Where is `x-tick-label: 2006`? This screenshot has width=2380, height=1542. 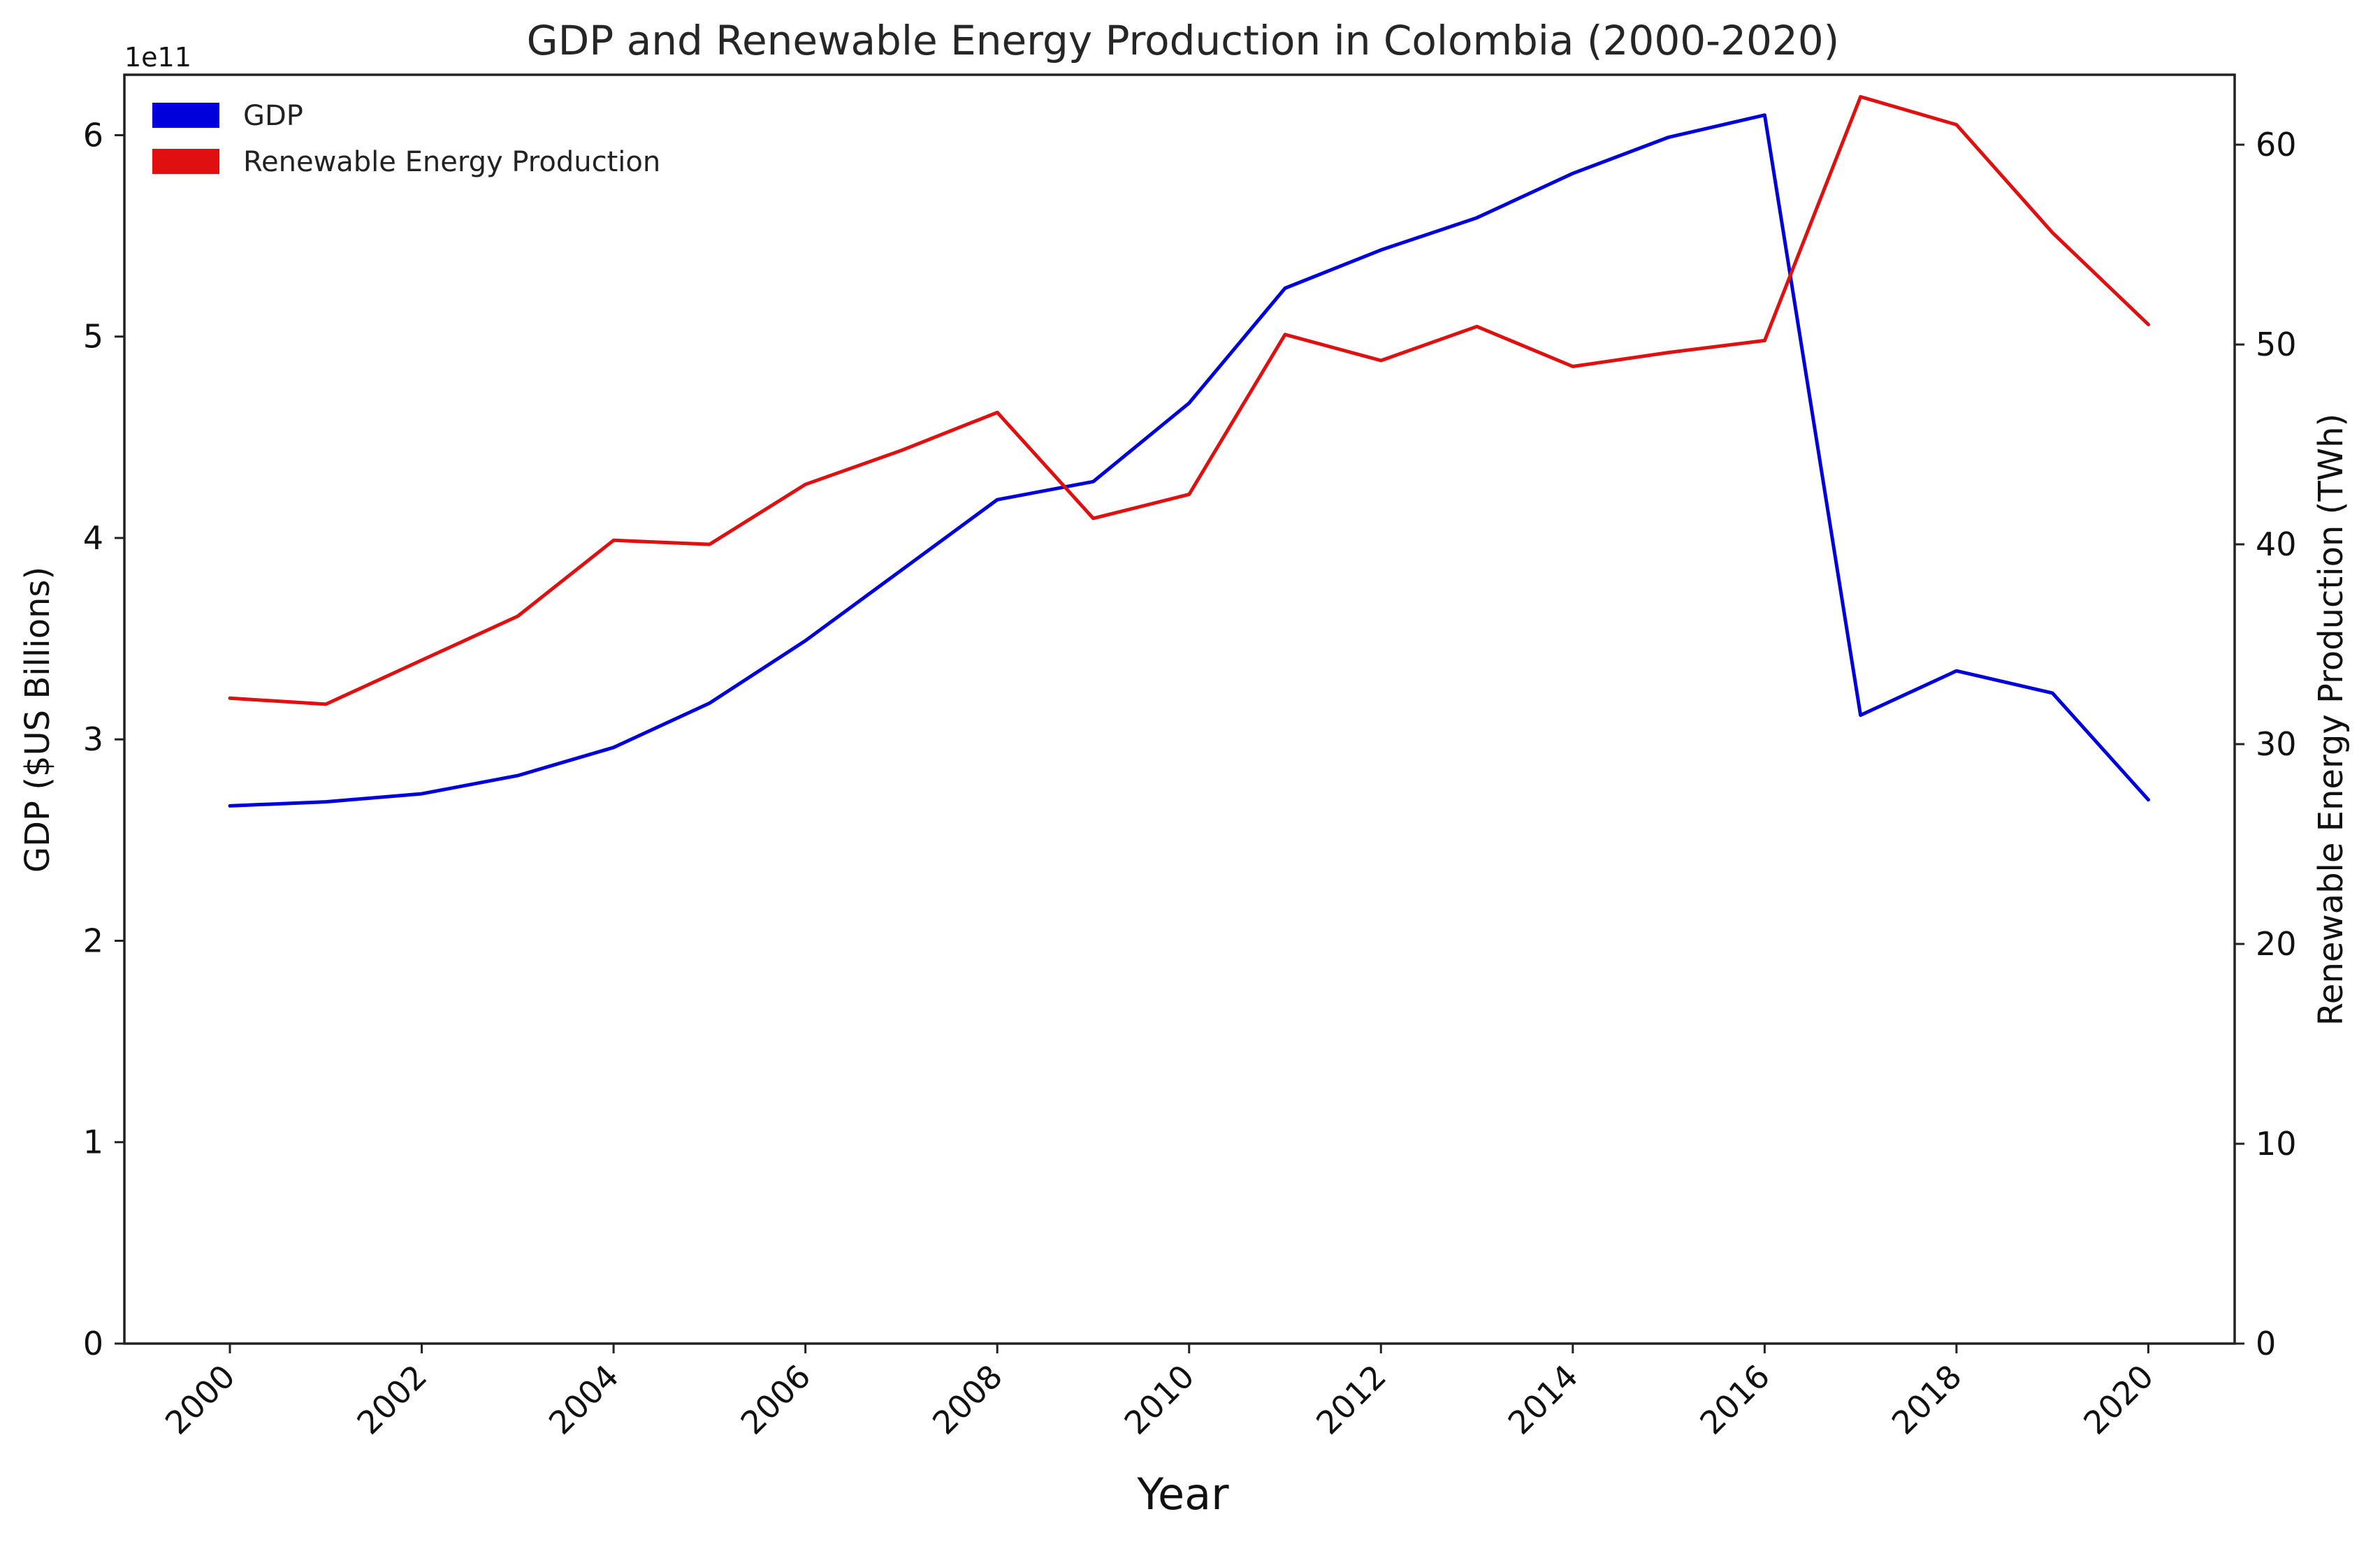
x-tick-label: 2006 is located at coordinates (775, 1400).